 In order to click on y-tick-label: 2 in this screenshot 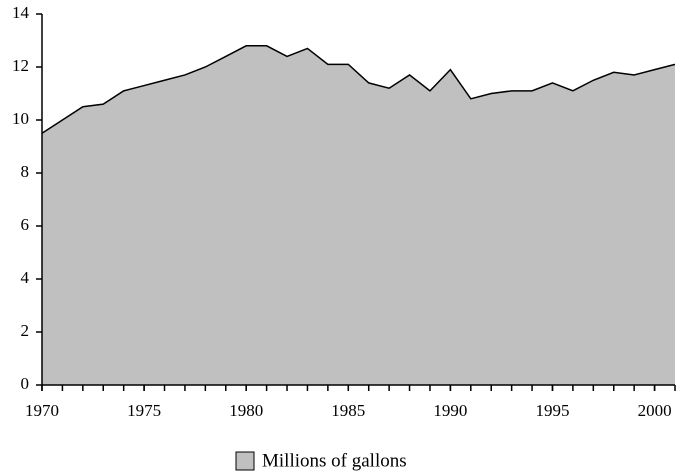, I will do `click(25, 330)`.